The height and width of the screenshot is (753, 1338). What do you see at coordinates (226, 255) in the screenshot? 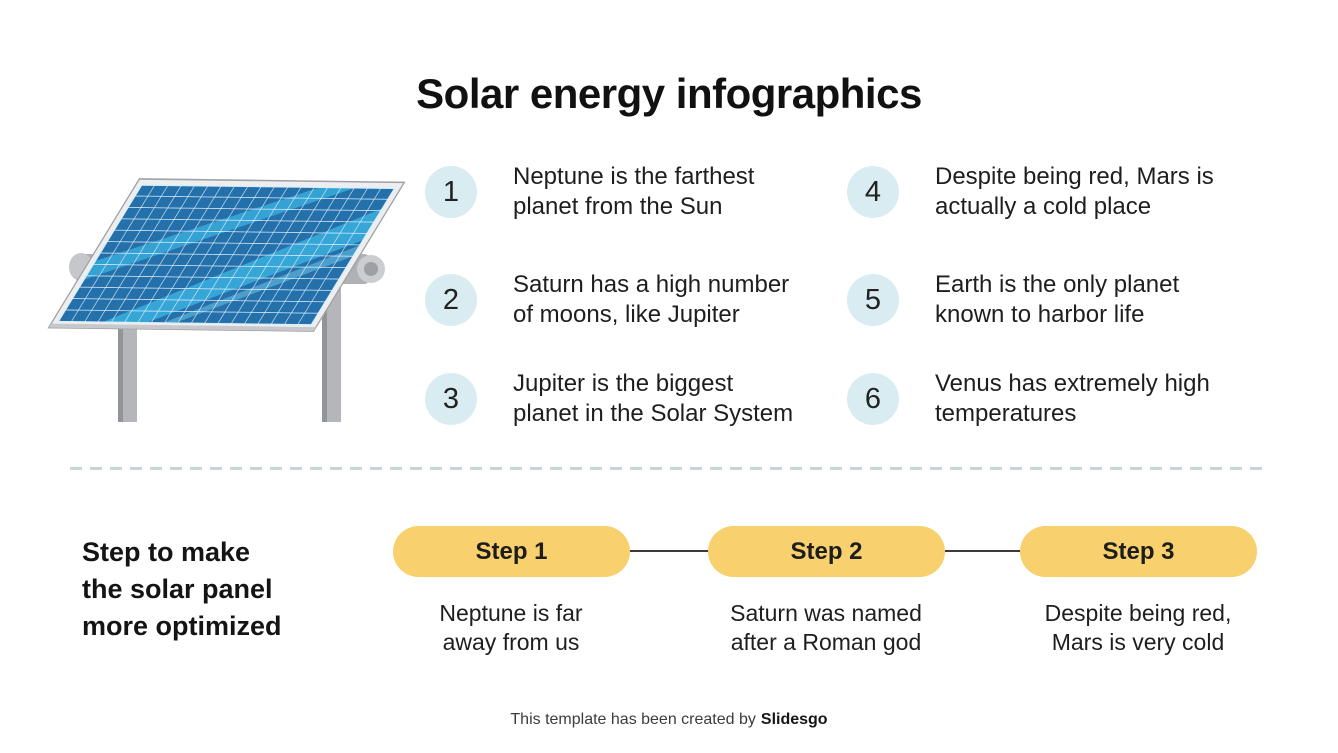
I see `panel-face` at bounding box center [226, 255].